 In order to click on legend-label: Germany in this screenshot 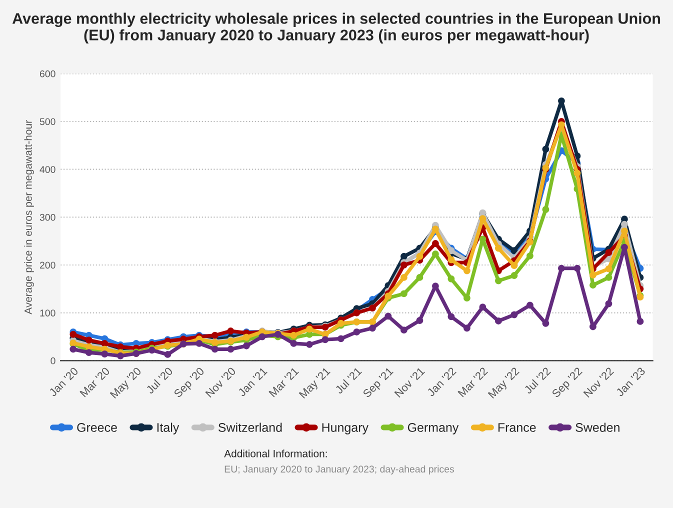, I will do `click(433, 428)`.